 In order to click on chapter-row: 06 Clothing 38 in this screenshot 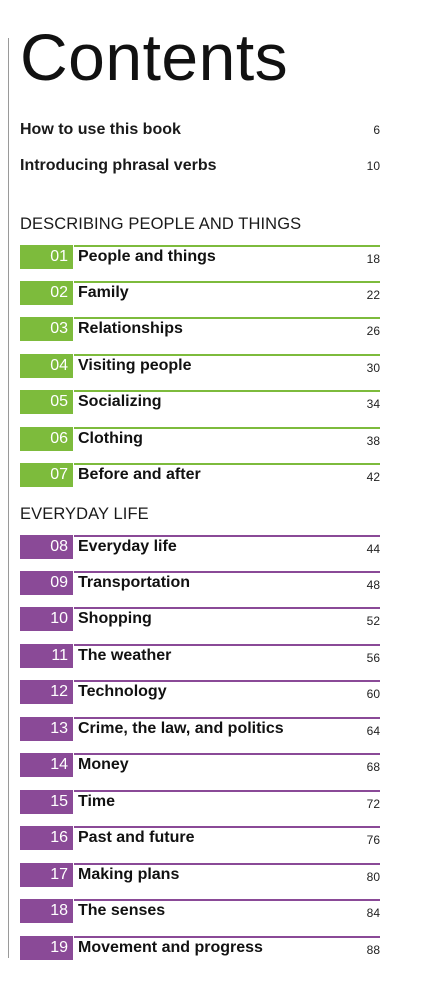, I will do `click(200, 440)`.